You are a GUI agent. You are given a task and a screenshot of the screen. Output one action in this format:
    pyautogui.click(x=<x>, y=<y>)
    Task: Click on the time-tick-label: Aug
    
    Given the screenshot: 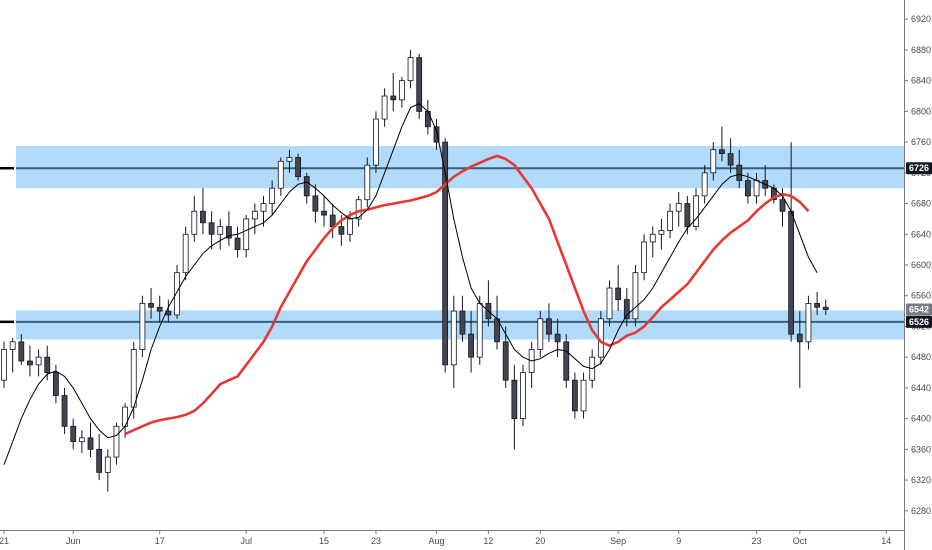 What is the action you would take?
    pyautogui.click(x=436, y=541)
    